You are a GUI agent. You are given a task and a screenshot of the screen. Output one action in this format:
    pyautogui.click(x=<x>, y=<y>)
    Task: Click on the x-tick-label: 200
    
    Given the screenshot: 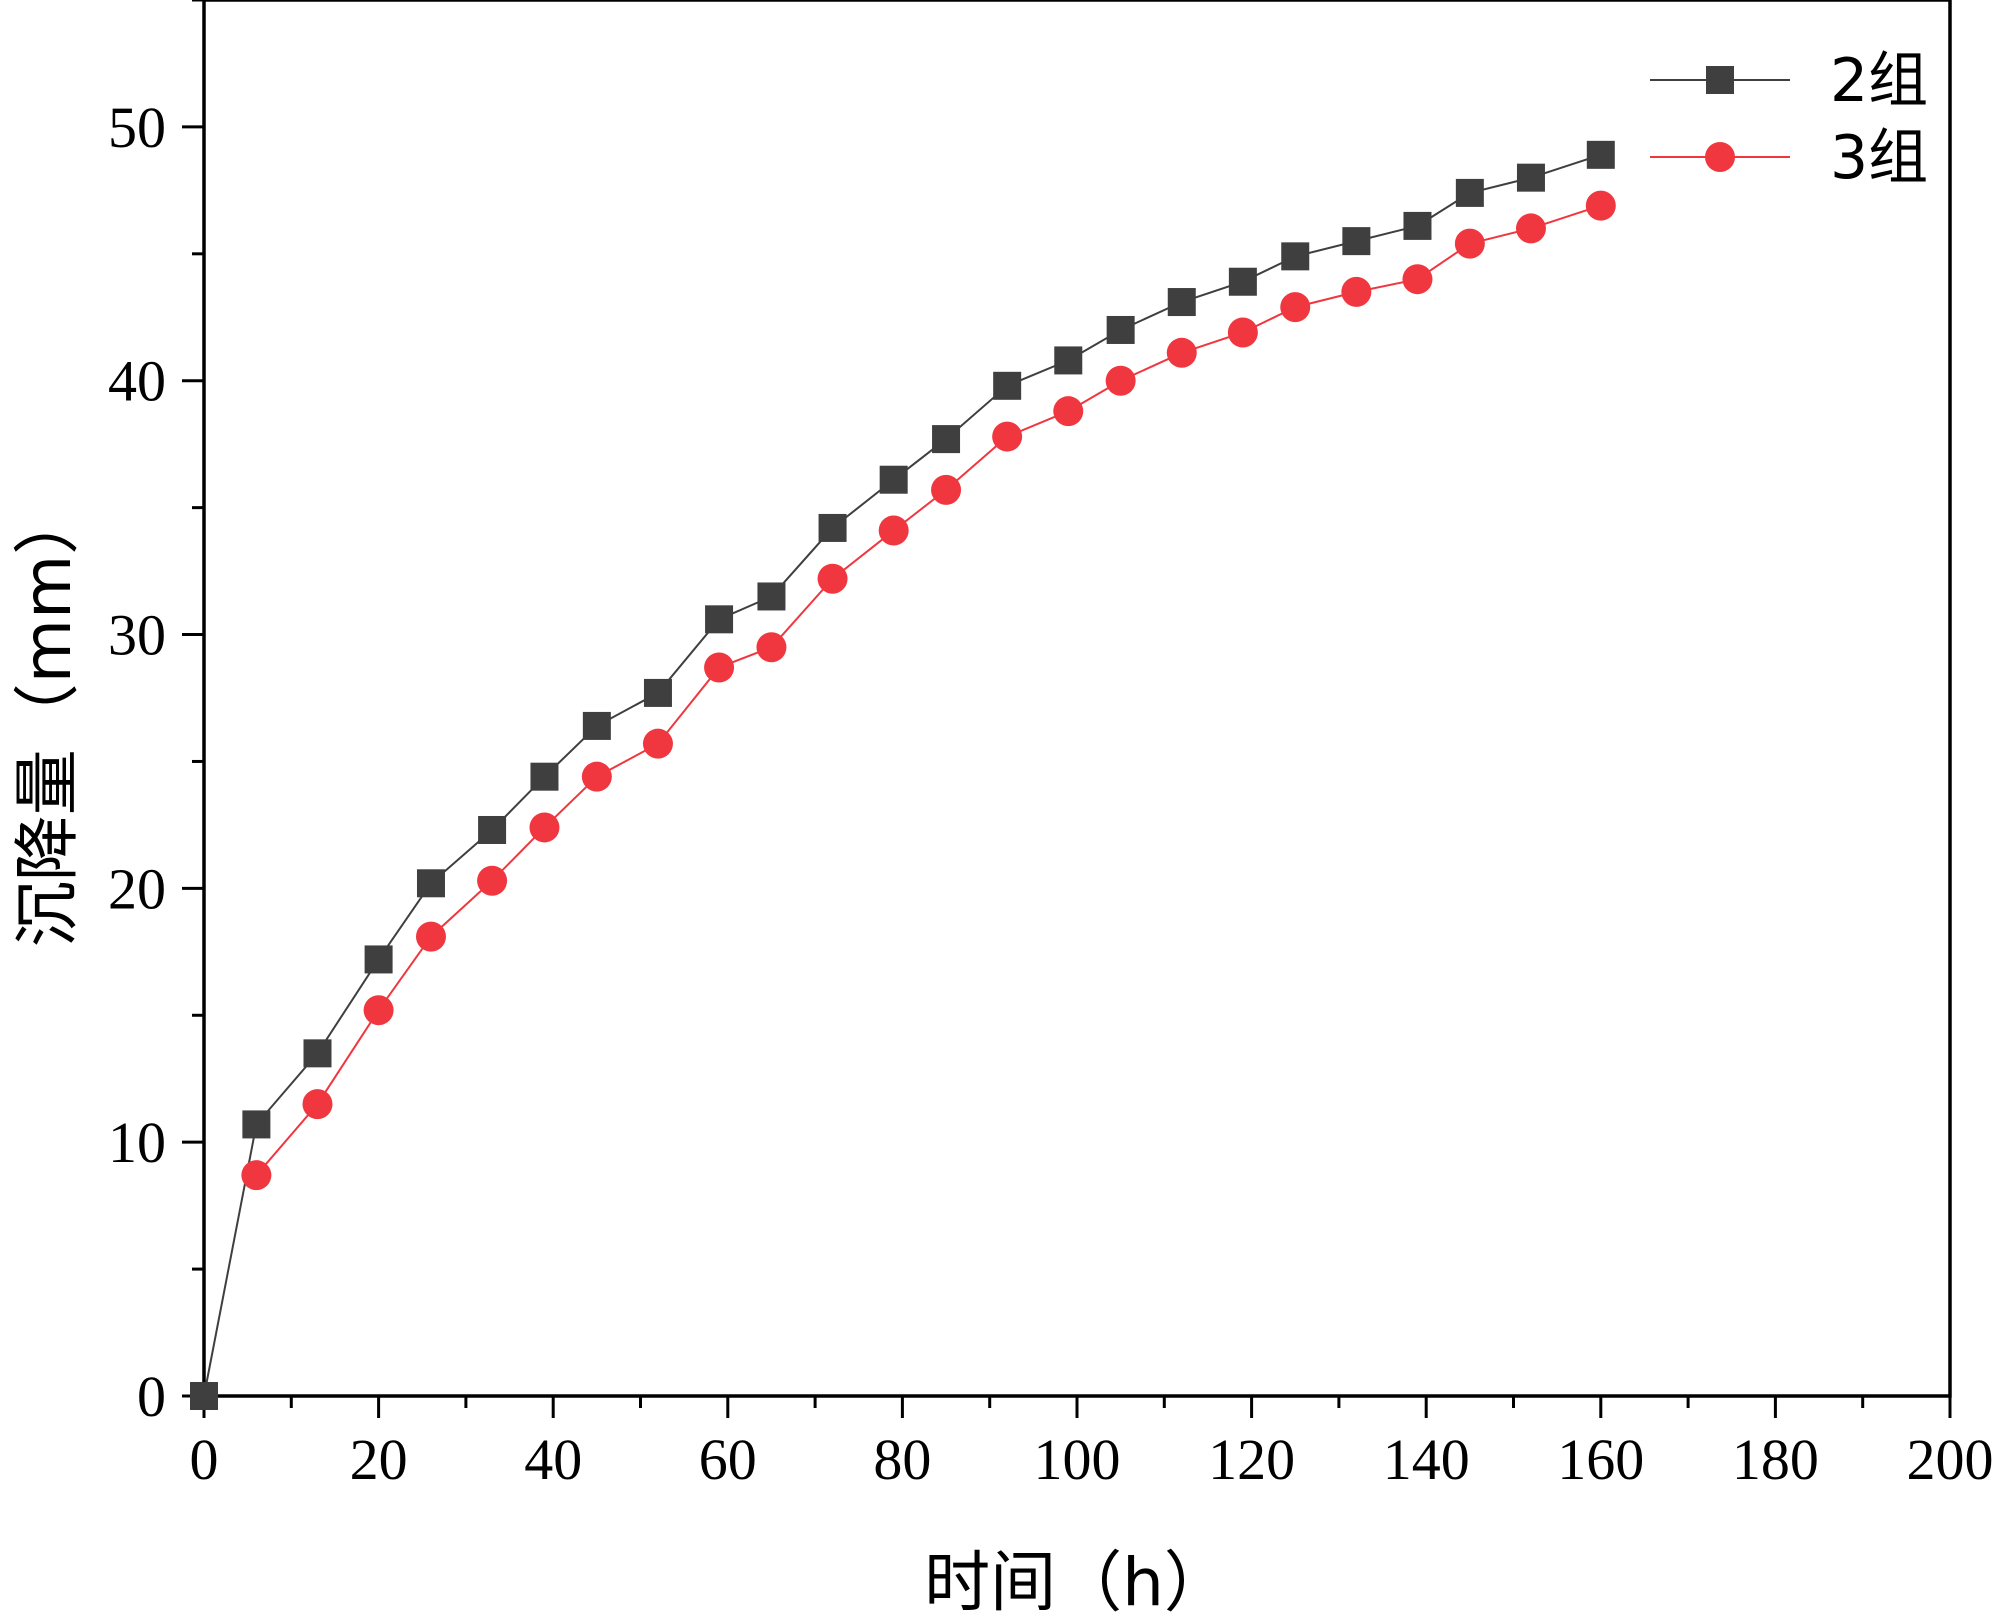 What is the action you would take?
    pyautogui.click(x=1950, y=1459)
    